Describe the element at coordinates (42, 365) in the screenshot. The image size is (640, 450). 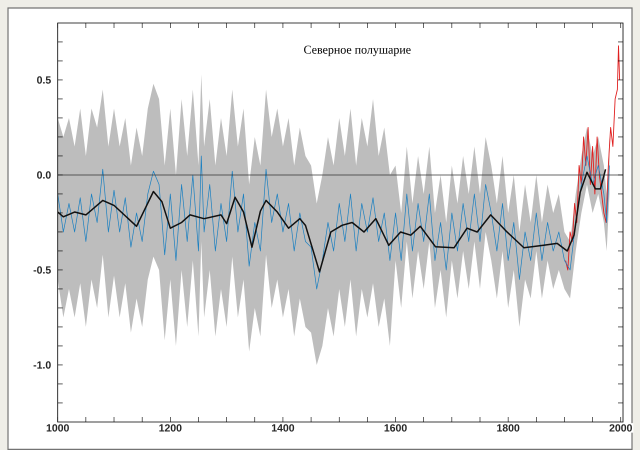
I see `y-tick-label: -1.0` at that location.